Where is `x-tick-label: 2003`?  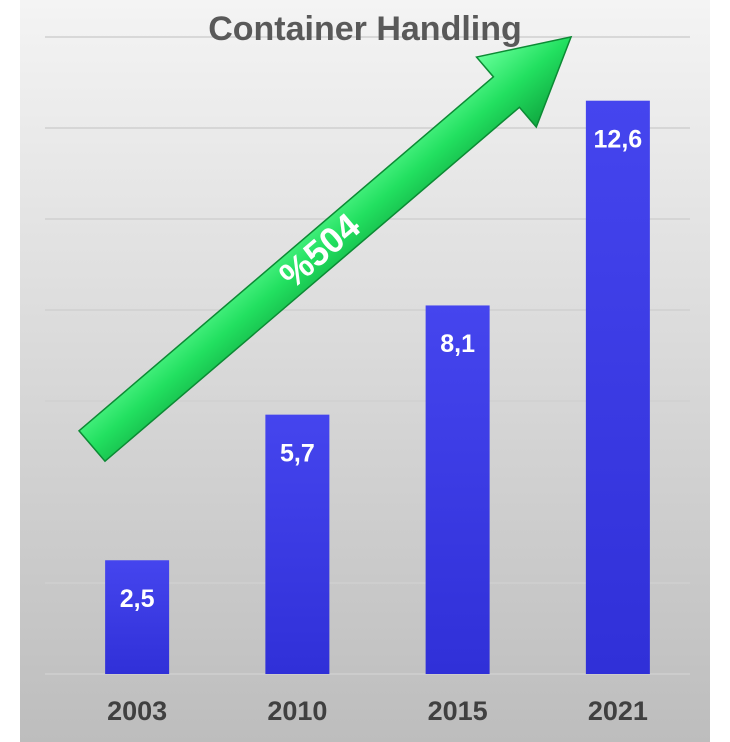 x-tick-label: 2003 is located at coordinates (137, 711).